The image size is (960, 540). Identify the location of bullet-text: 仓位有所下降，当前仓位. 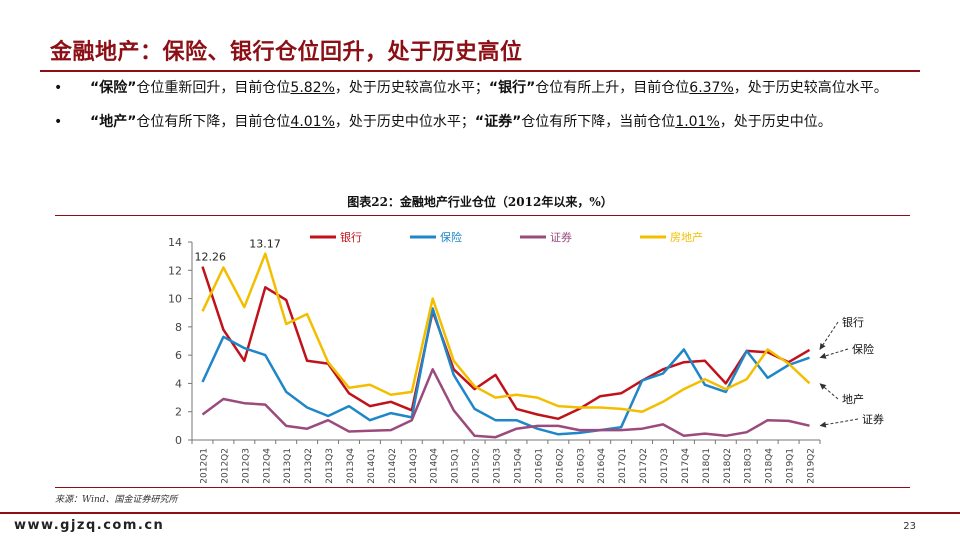
(598, 122).